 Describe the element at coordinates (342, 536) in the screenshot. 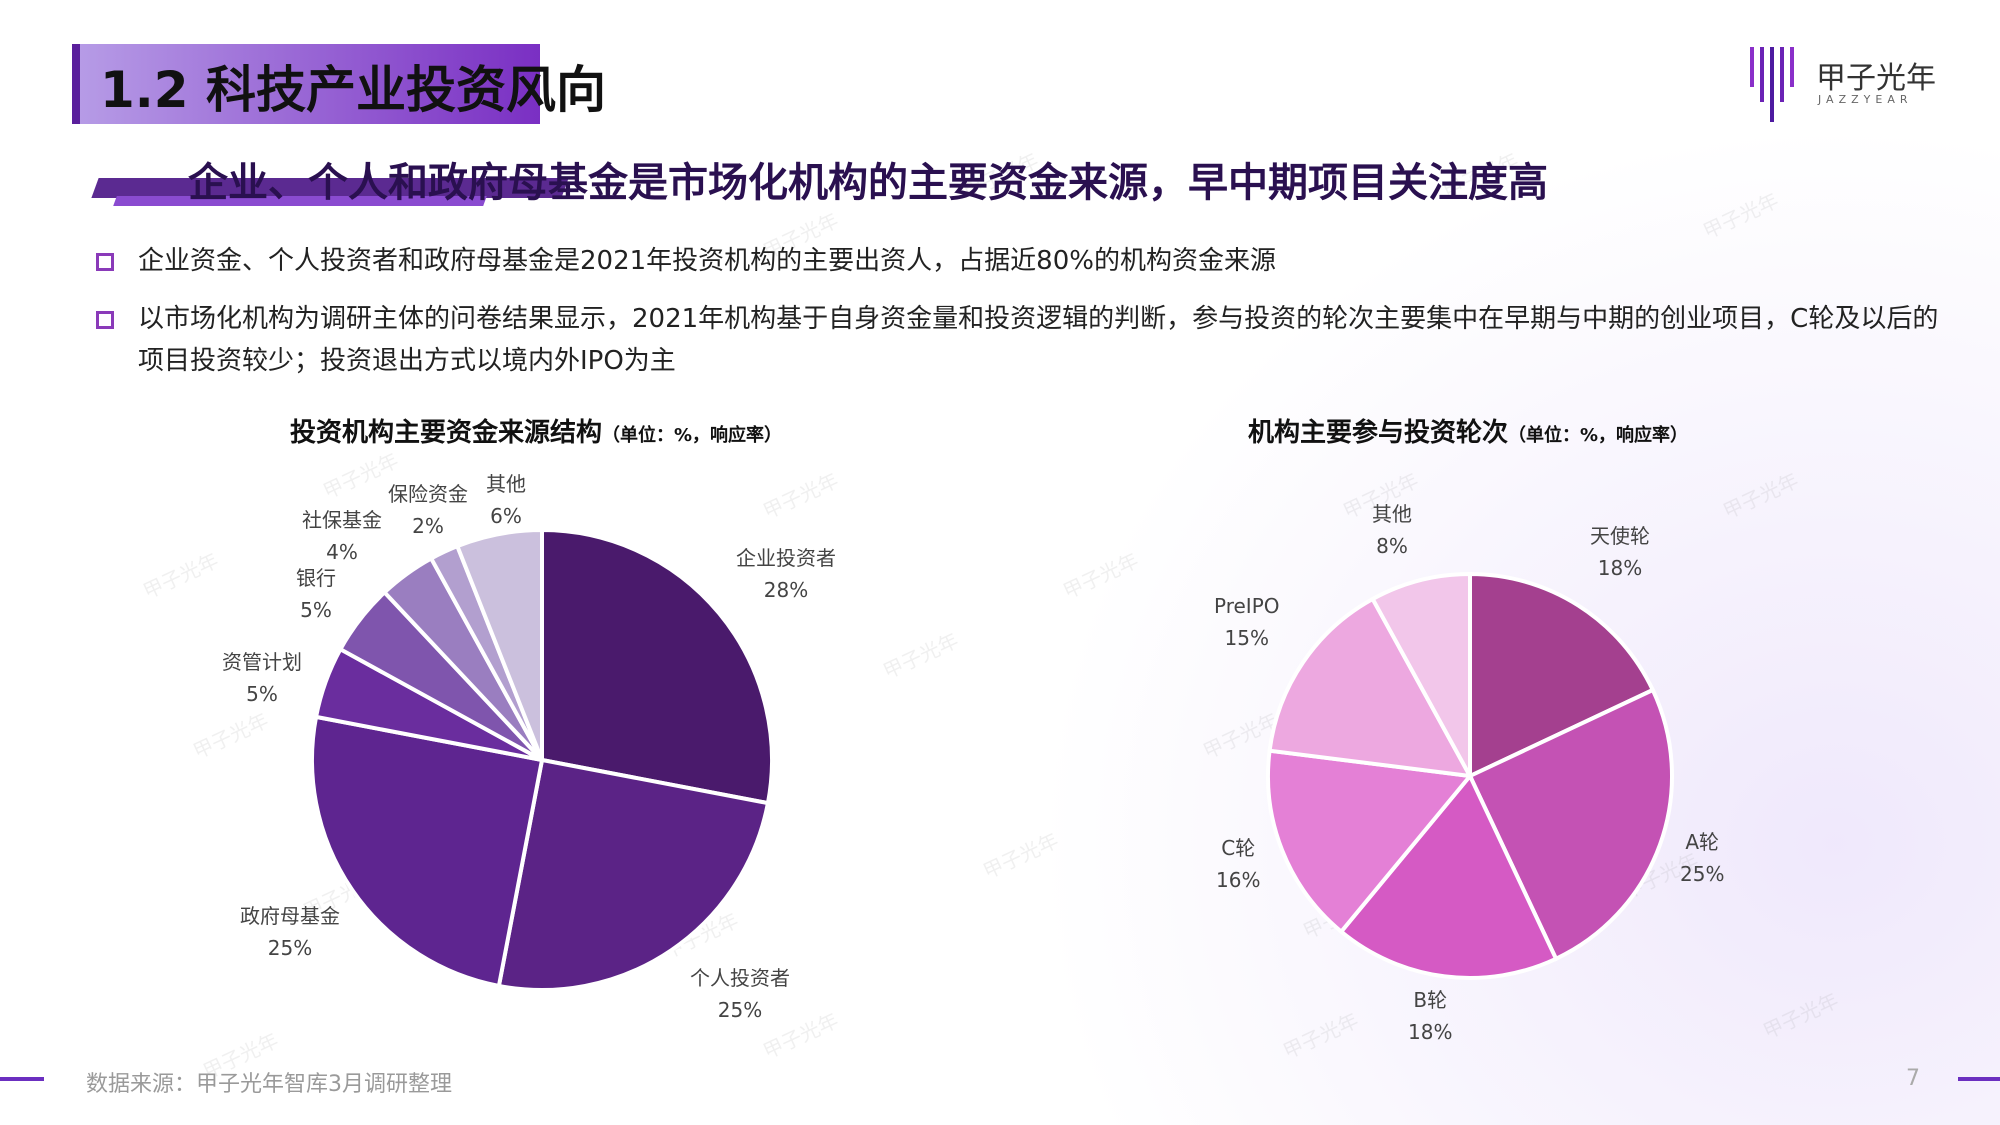

I see `pie1-label-social-security: 社保基金 4%` at that location.